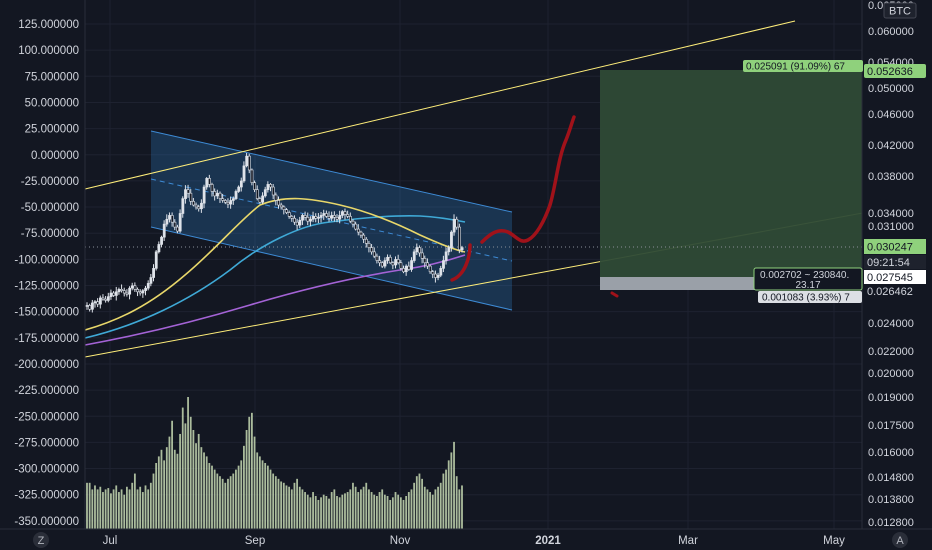  I want to click on auto-scale-button: Z, so click(41, 540).